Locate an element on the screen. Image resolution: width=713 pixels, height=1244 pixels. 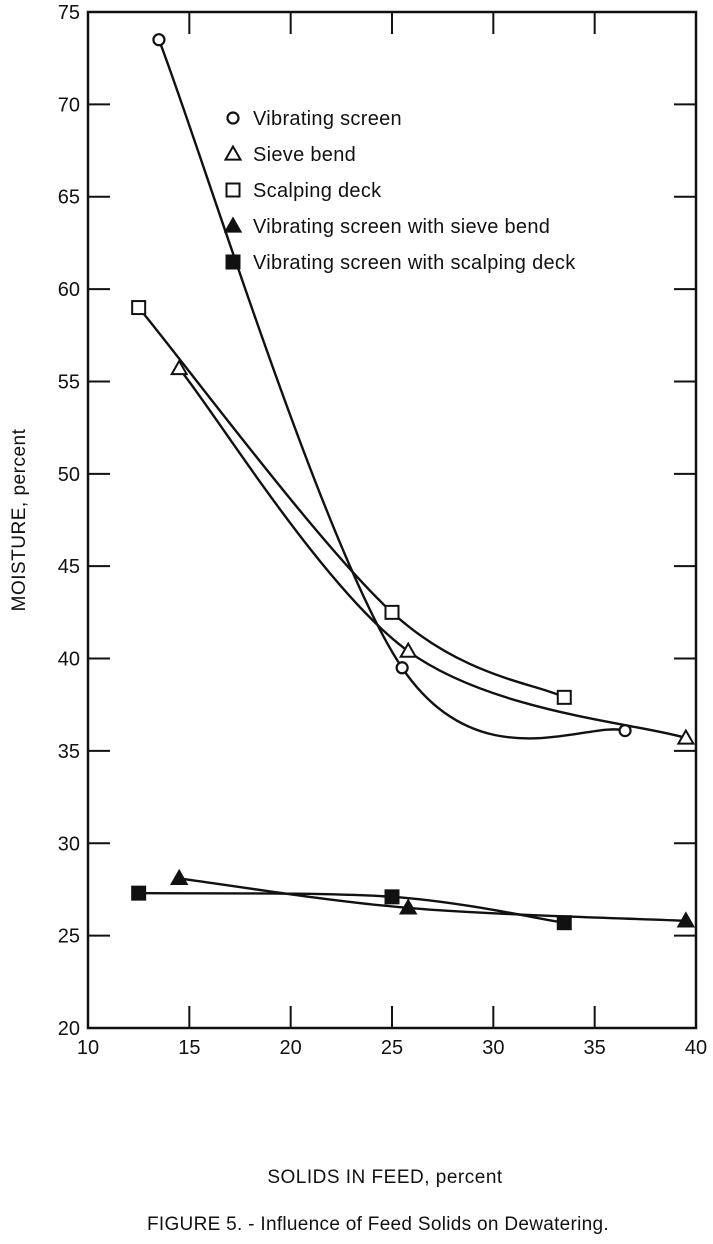
x-axis-title: SOLIDS IN FEED, percent is located at coordinates (385, 1177).